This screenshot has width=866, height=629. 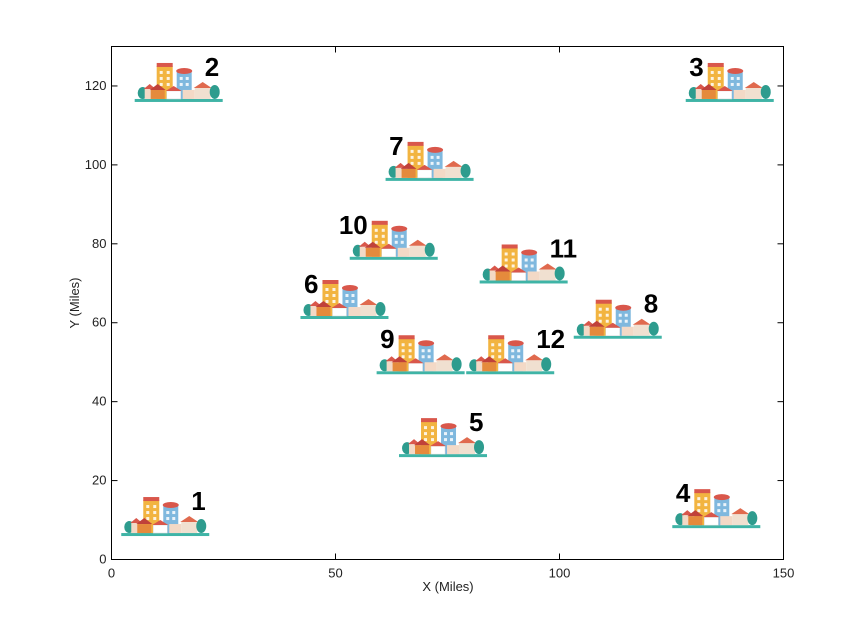 I want to click on city-label: 10, so click(x=353, y=225).